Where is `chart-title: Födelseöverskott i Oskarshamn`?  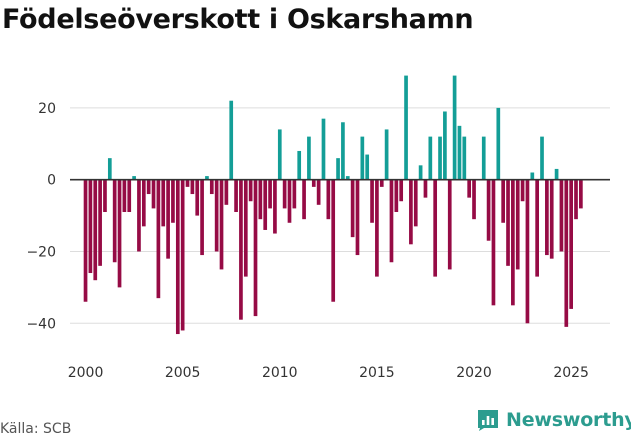
chart-title: Födelseöverskott i Oskarshamn is located at coordinates (238, 19).